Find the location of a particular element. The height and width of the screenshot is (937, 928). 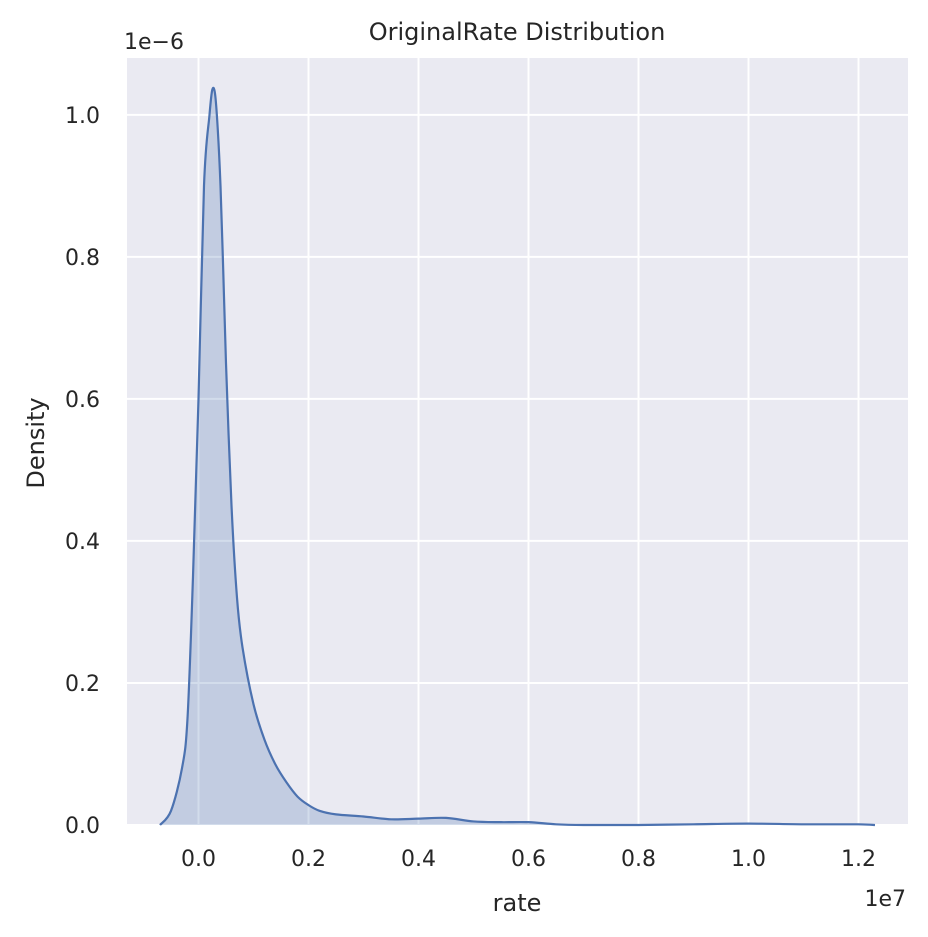

y-tick-label: 0.2 is located at coordinates (82, 684).